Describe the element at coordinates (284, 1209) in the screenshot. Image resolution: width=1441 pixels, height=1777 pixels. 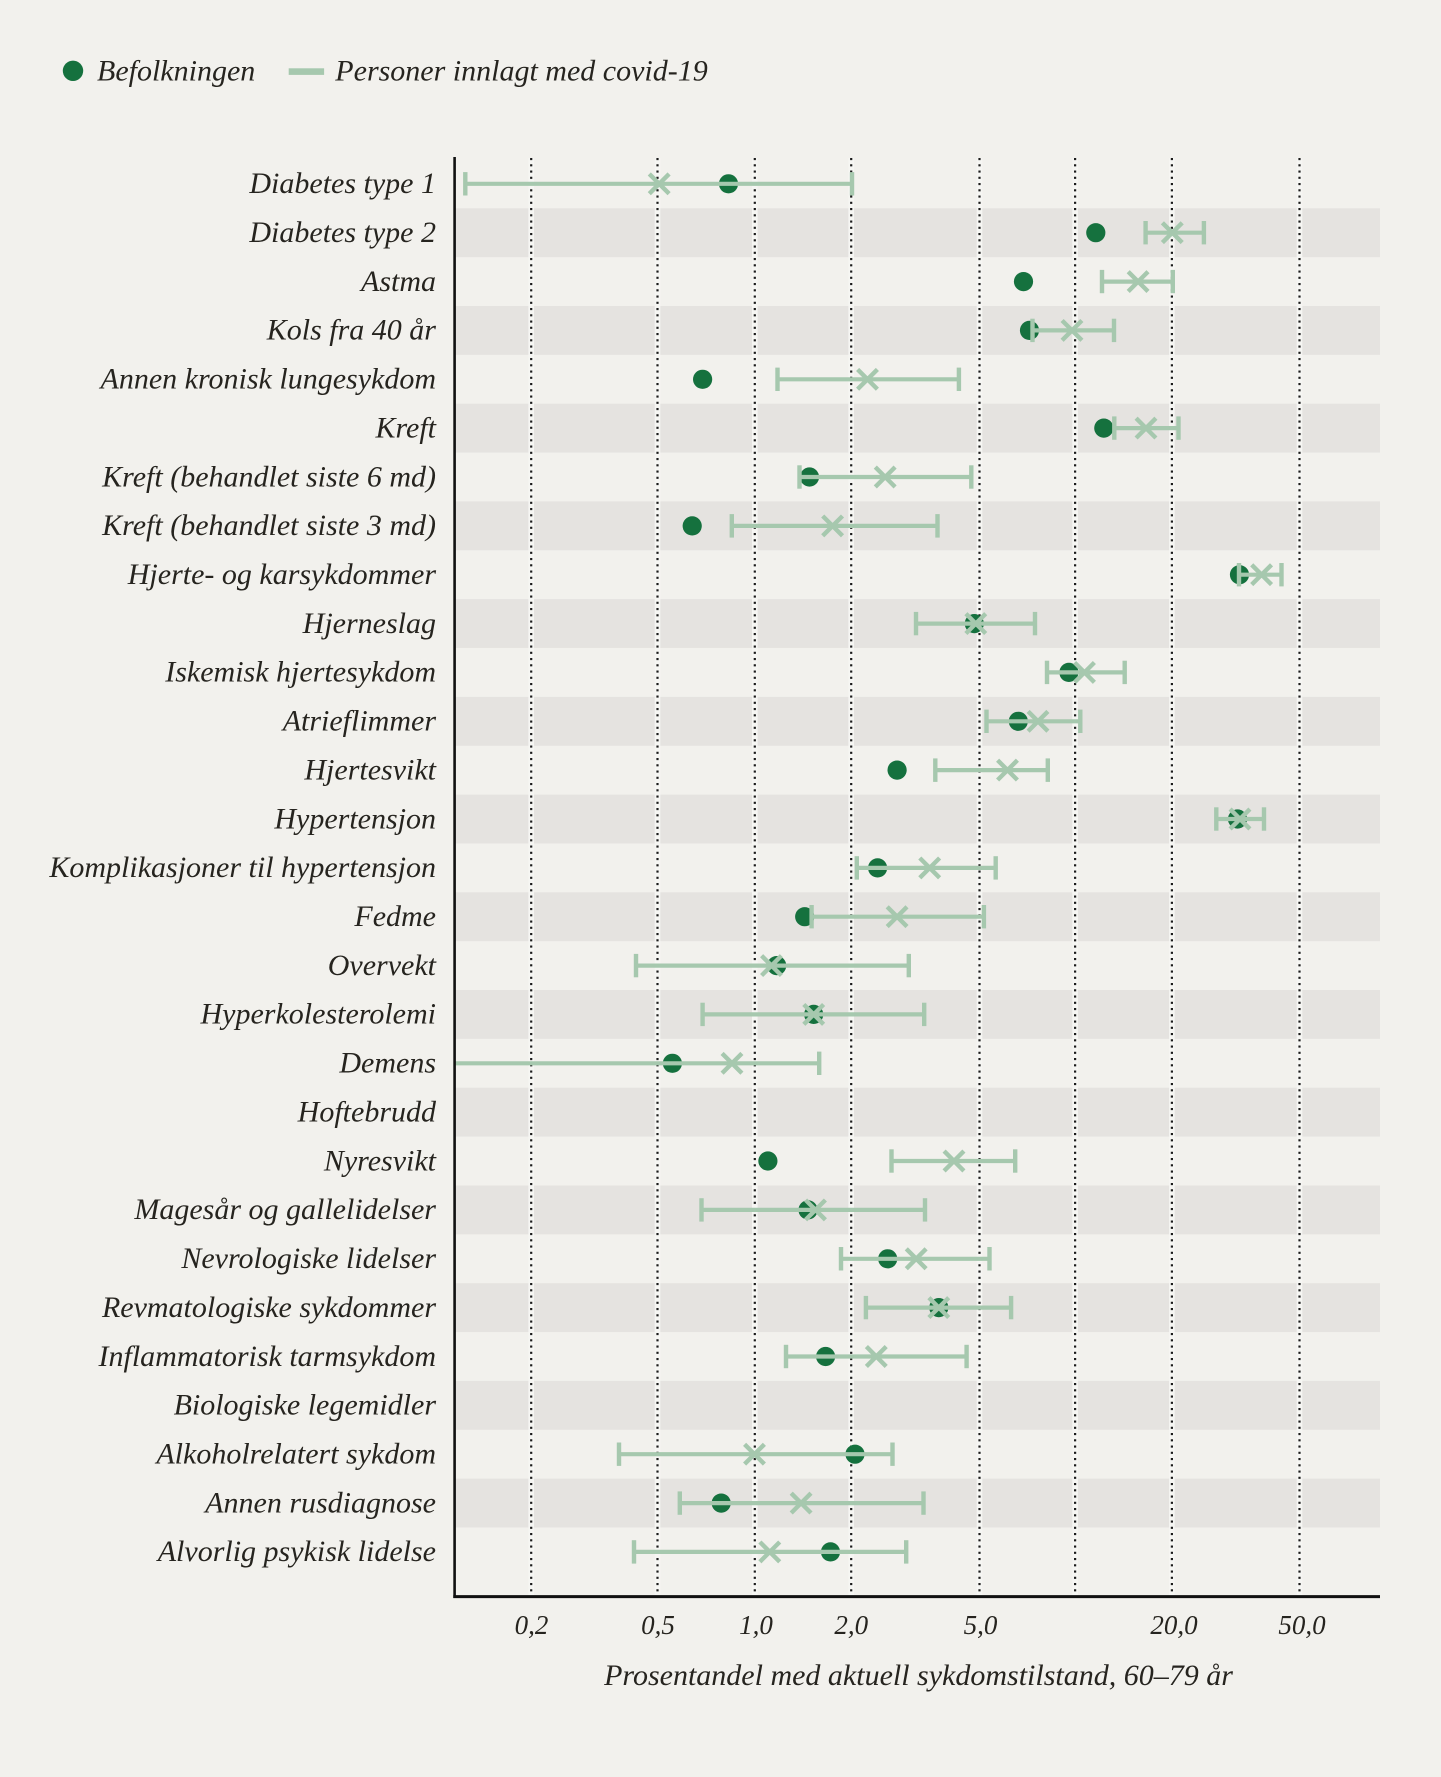
I see `svg-text: Magesår og gallelidelser` at that location.